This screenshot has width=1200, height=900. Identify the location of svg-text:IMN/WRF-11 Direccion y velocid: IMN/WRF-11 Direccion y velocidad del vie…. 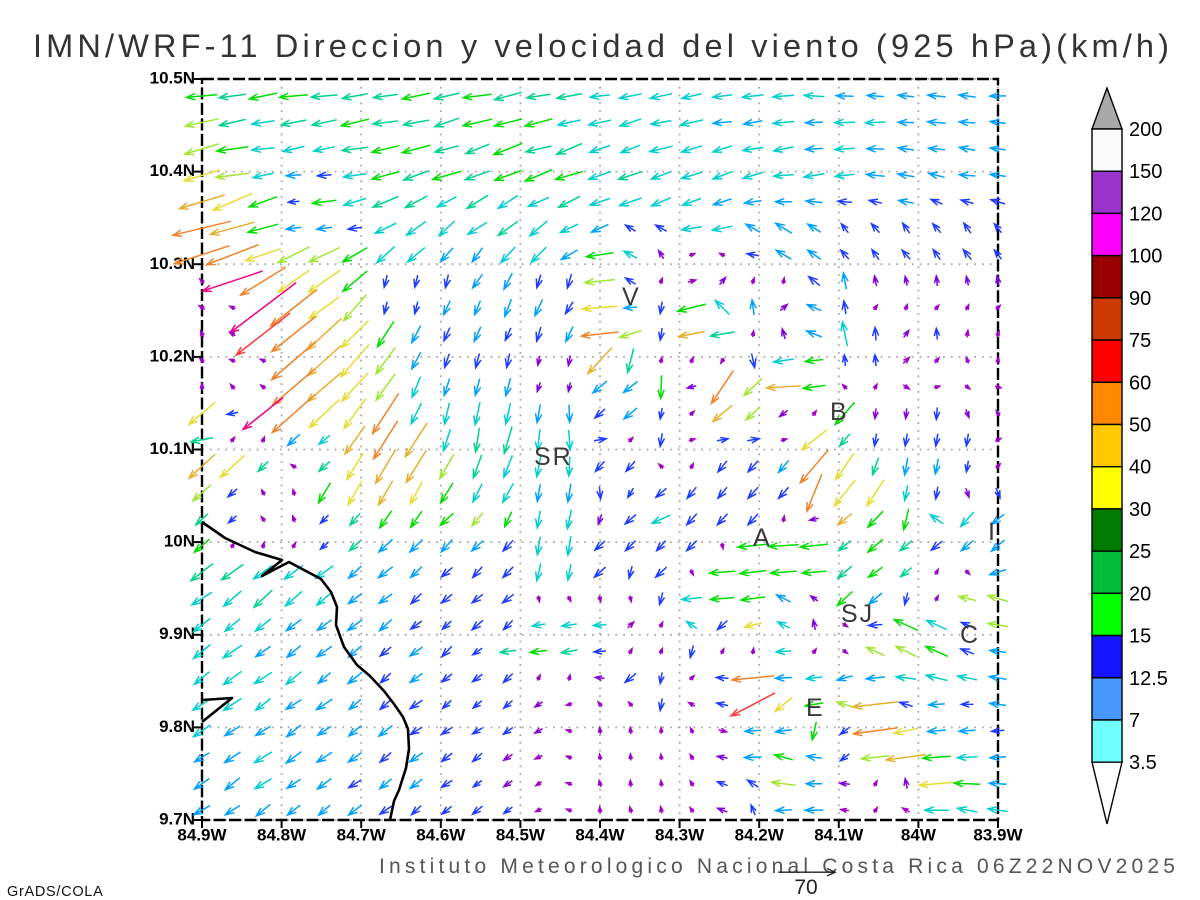
(603, 46).